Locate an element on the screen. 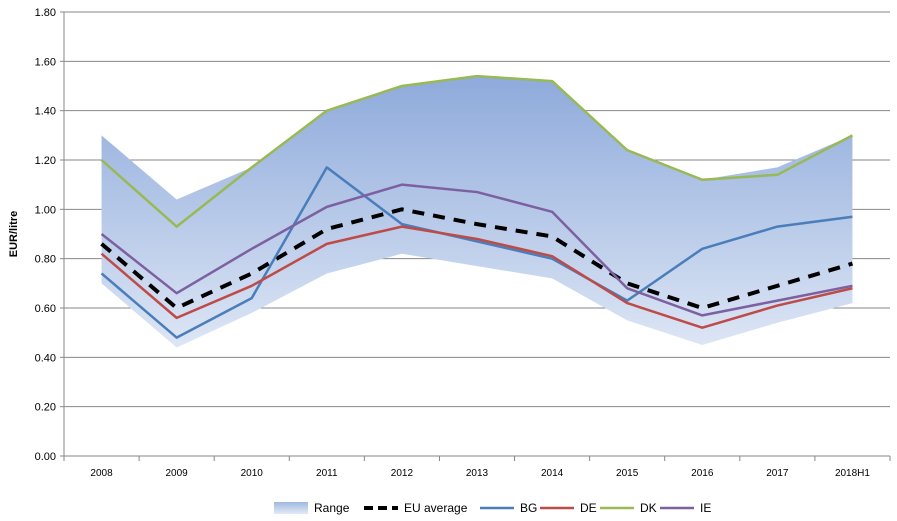  x-tick-label: 2013 is located at coordinates (477, 473).